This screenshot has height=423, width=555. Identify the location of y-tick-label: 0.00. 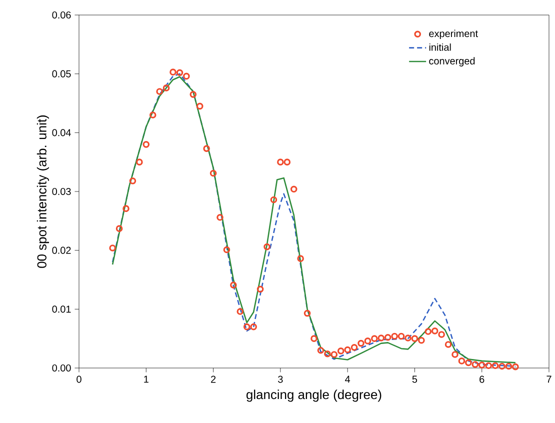
(61, 368).